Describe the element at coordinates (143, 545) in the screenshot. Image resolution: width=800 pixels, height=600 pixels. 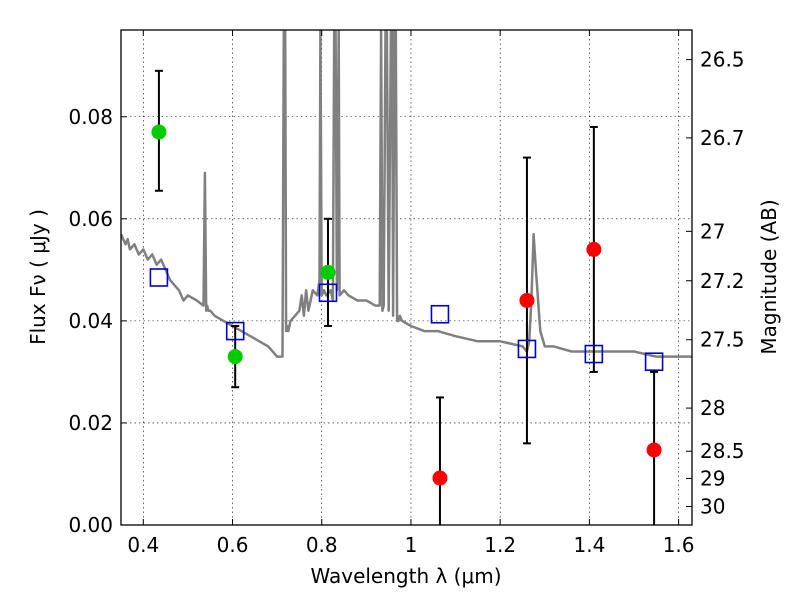
I see `x-tick-label: 0.4` at that location.